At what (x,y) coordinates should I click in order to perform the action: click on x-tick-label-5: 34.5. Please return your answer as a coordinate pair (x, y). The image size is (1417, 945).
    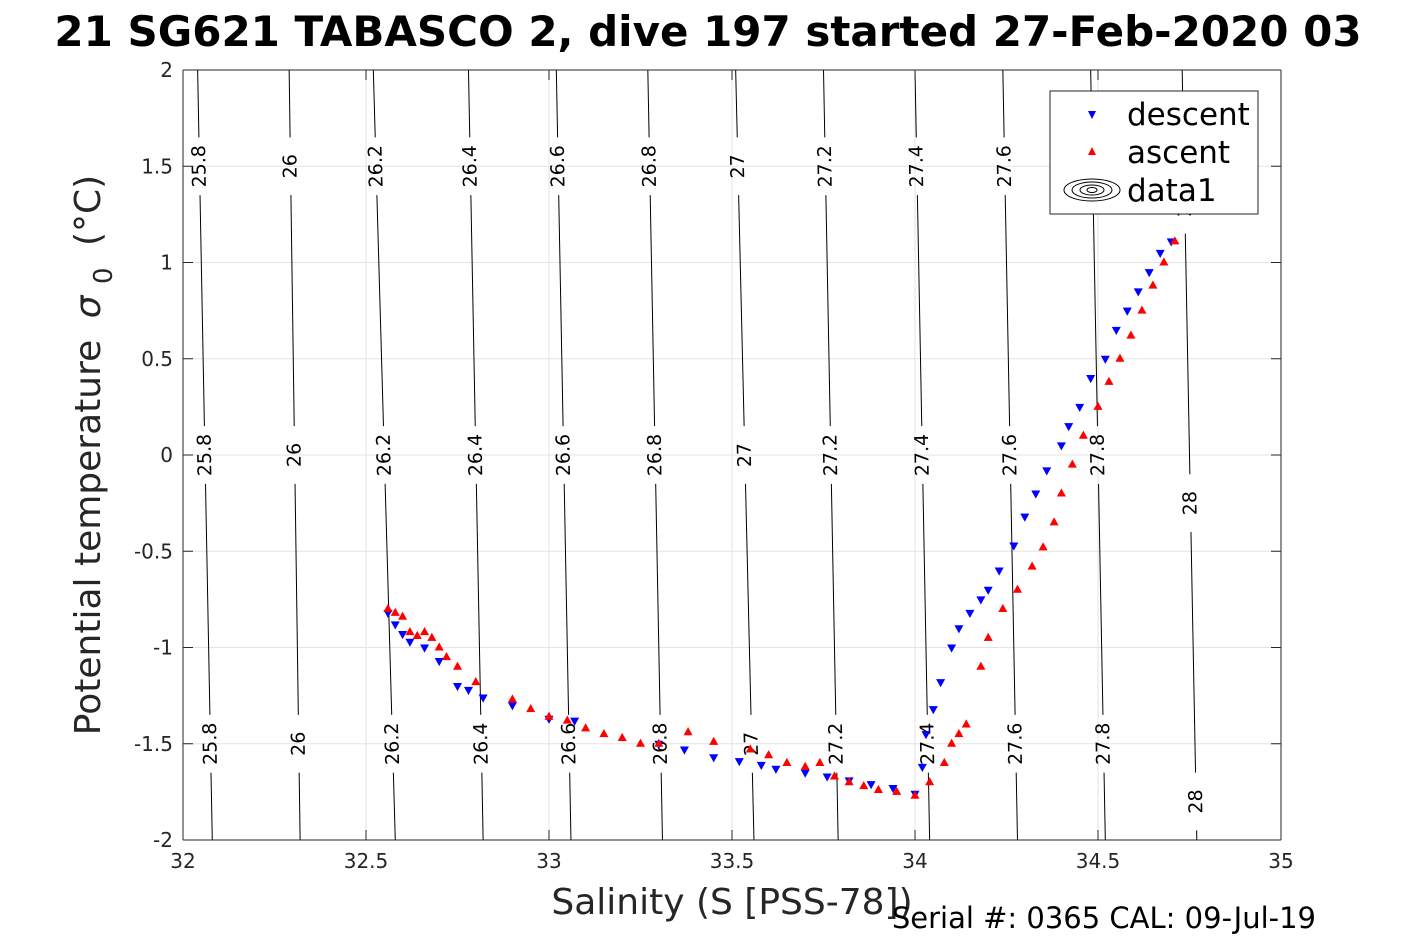
    Looking at the image, I should click on (1098, 861).